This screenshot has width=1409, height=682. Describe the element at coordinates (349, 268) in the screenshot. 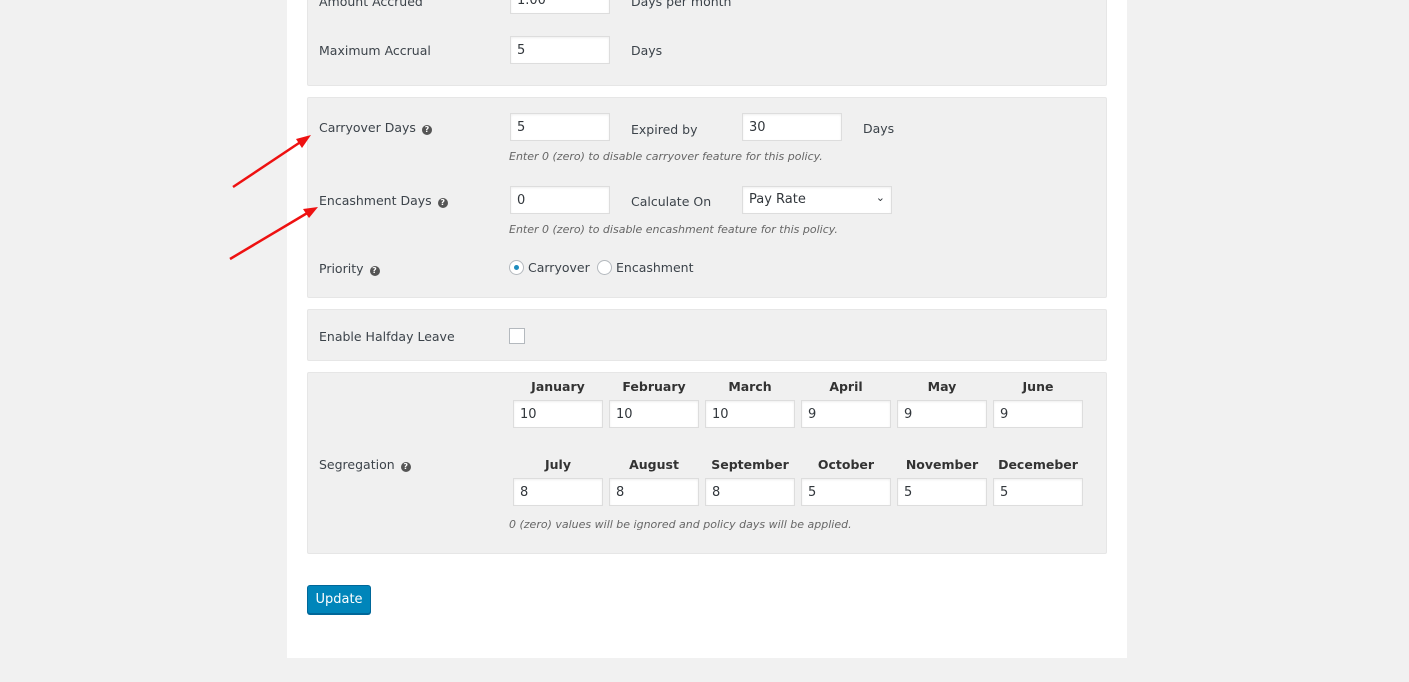

I see `priority-label: Priority?` at that location.